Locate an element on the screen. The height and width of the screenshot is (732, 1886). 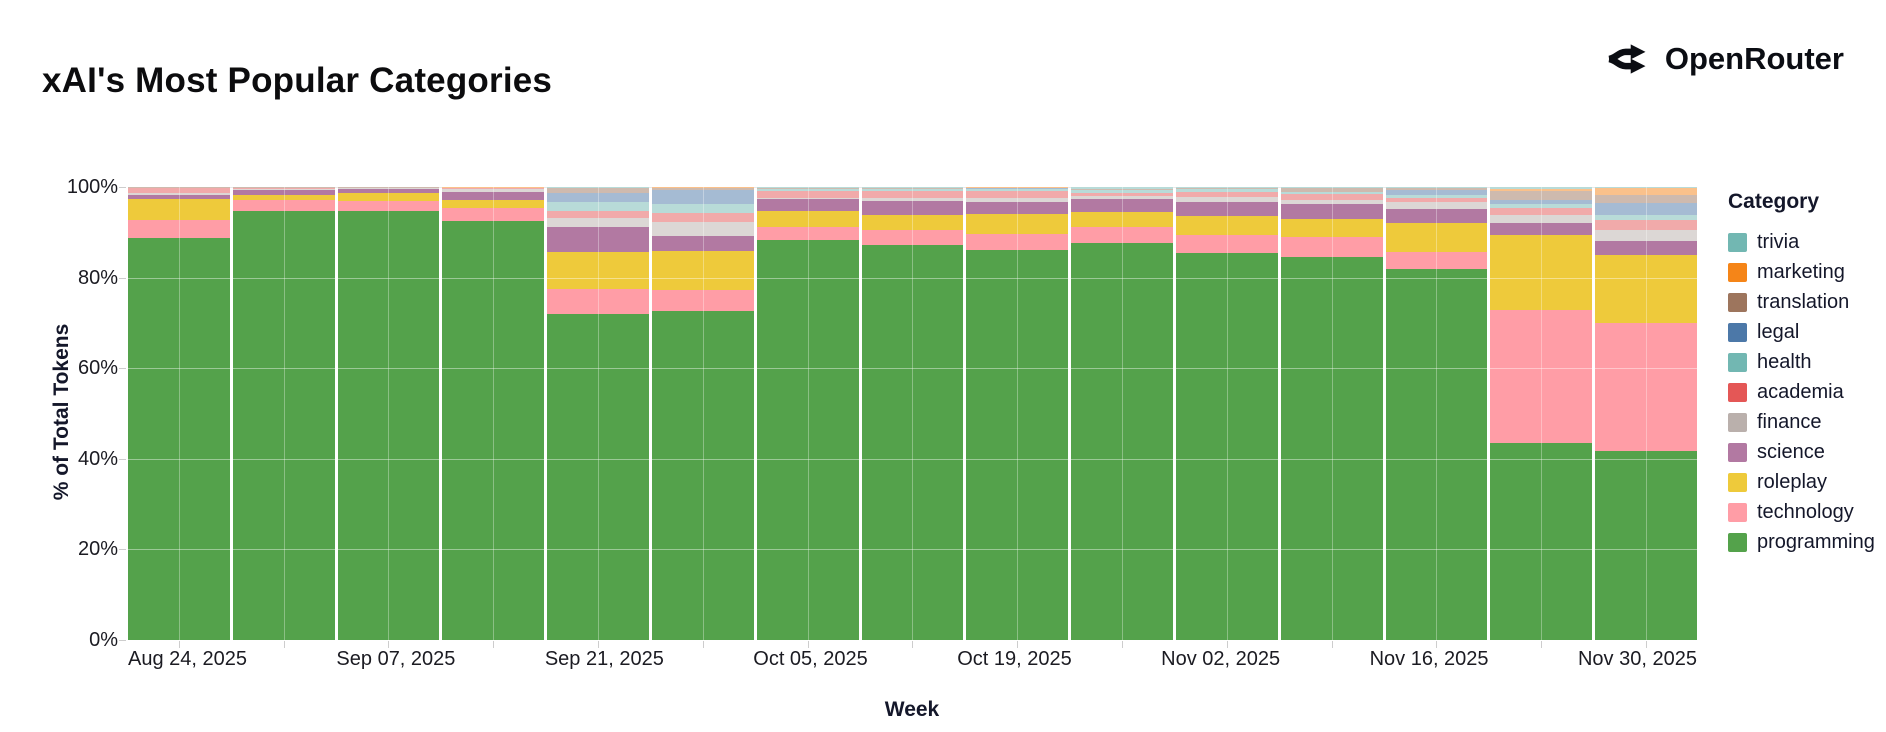
legend-item-finance: finance is located at coordinates (1801, 422).